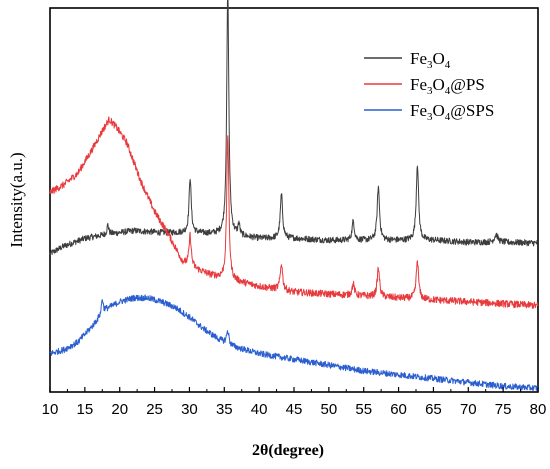 The height and width of the screenshot is (469, 550). I want to click on x-tick-label: 45, so click(294, 409).